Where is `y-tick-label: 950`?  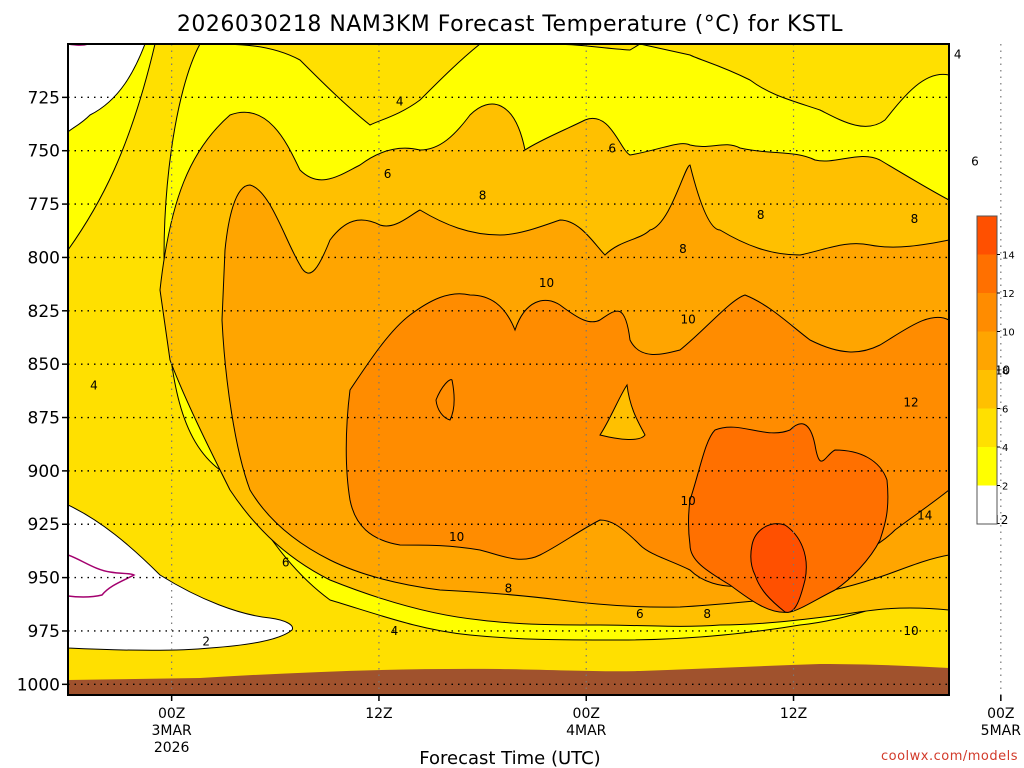
y-tick-label: 950 is located at coordinates (44, 579).